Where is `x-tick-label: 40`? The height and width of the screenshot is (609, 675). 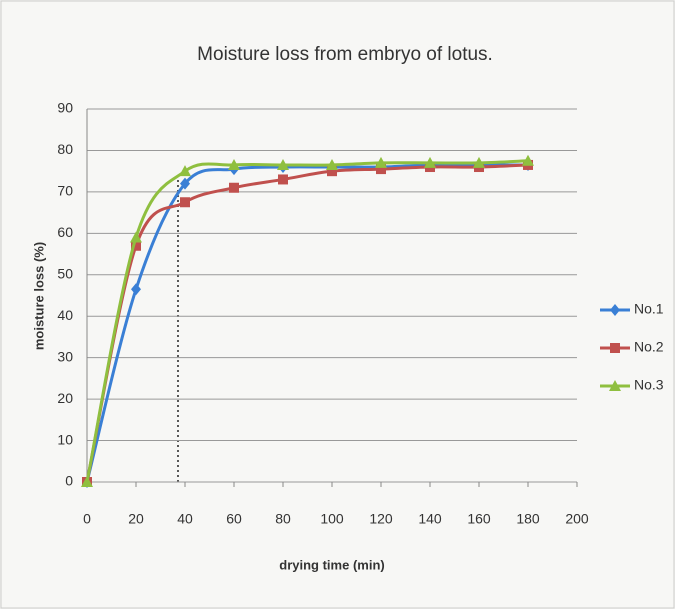
x-tick-label: 40 is located at coordinates (185, 519).